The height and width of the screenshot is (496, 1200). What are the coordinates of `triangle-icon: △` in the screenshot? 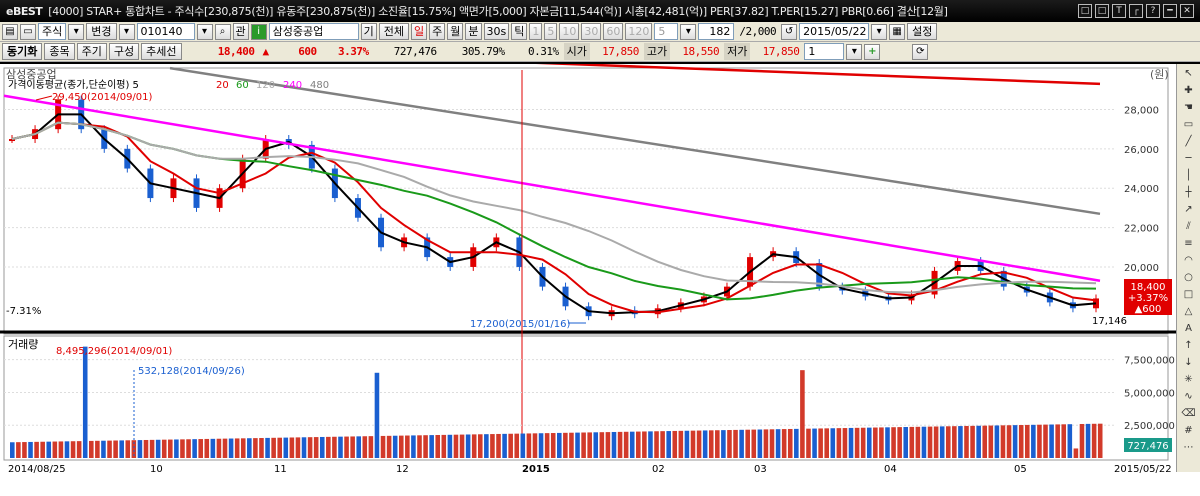 It's located at (1188, 311).